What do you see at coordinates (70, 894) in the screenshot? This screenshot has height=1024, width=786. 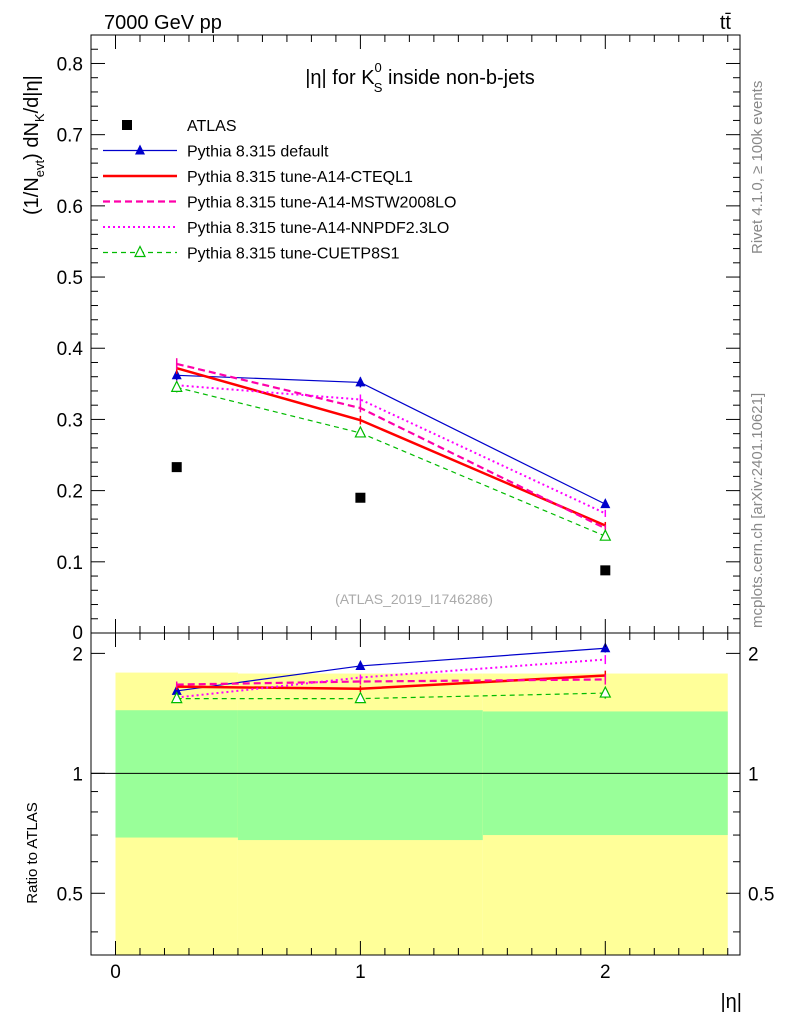 I see `ratio-y-tick-label: 0.5` at bounding box center [70, 894].